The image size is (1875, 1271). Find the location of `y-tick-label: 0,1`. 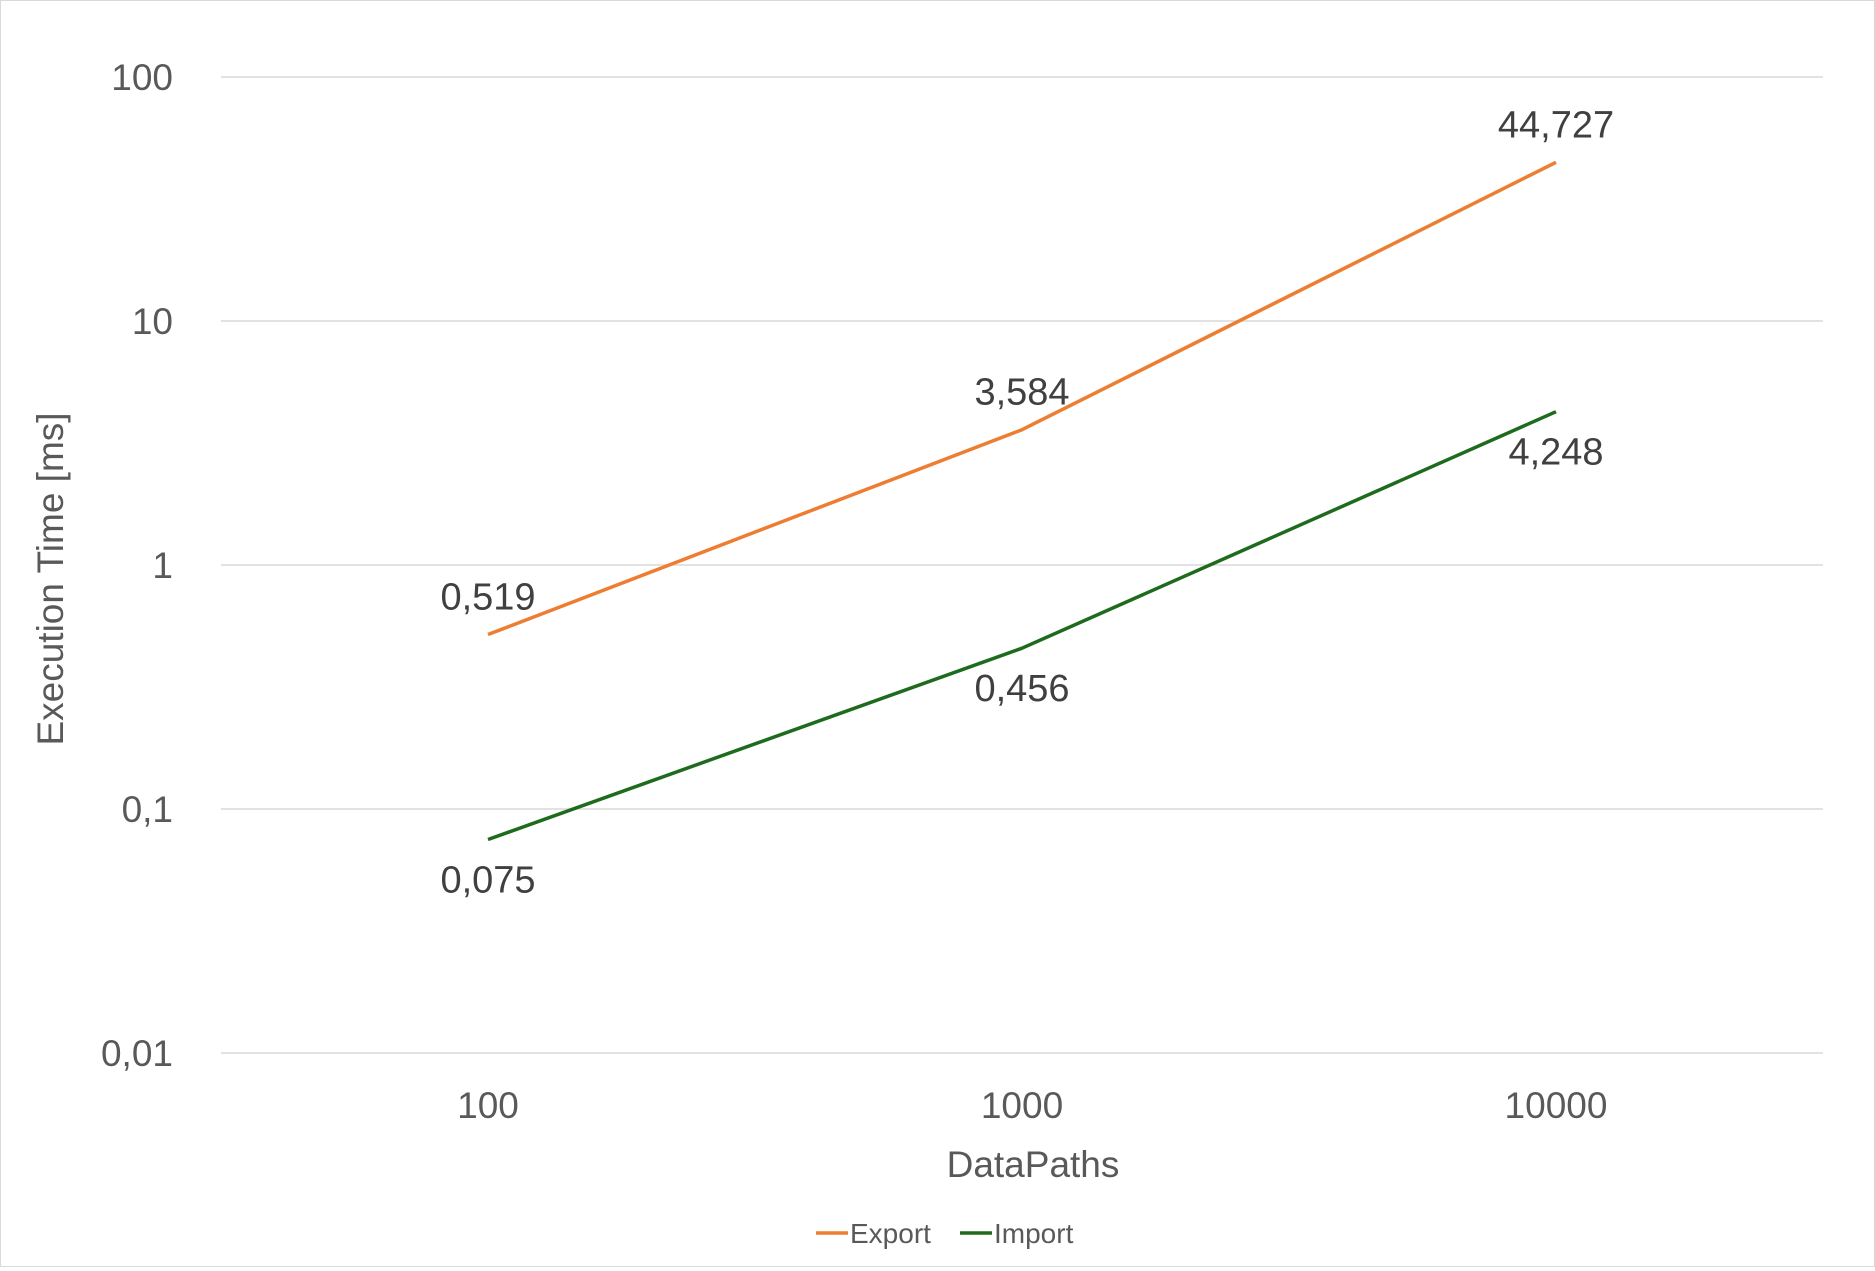

y-tick-label: 0,1 is located at coordinates (147, 809).